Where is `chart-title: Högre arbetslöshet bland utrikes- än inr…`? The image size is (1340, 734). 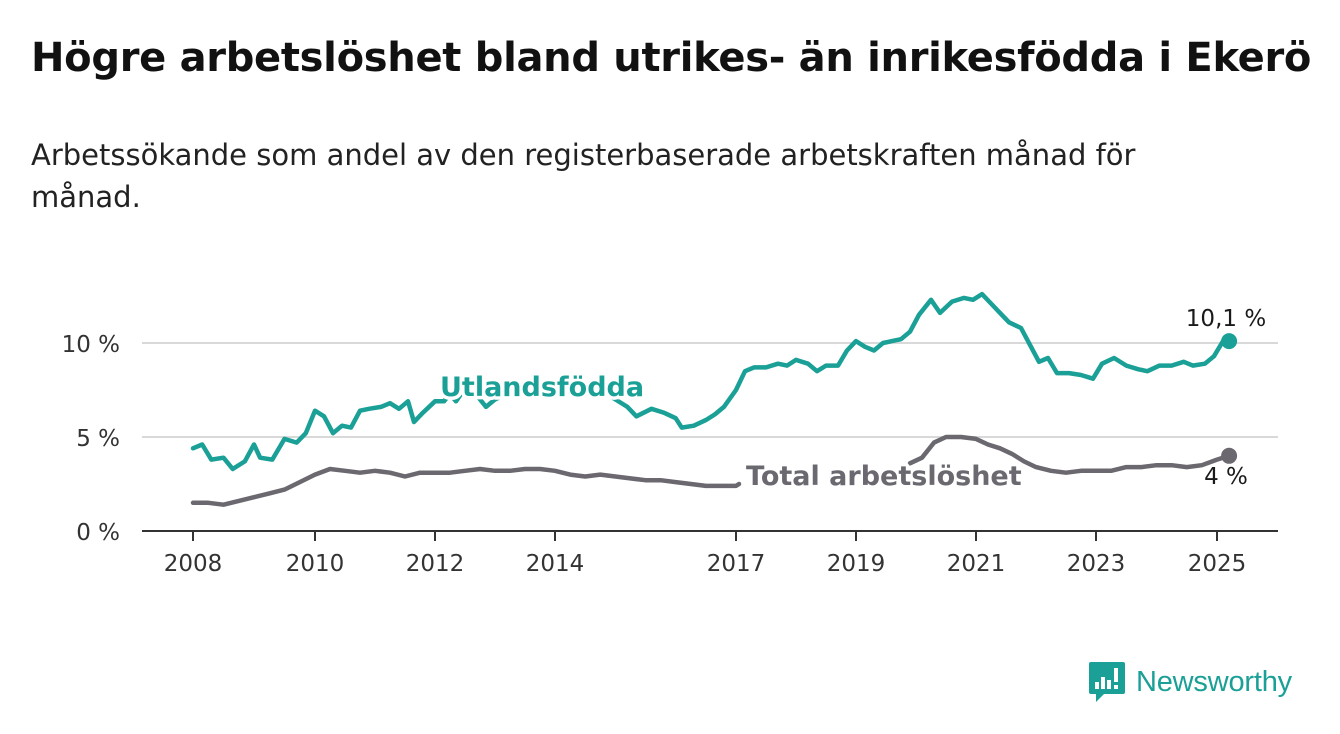
chart-title: Högre arbetslöshet bland utrikes- än inr… is located at coordinates (671, 58).